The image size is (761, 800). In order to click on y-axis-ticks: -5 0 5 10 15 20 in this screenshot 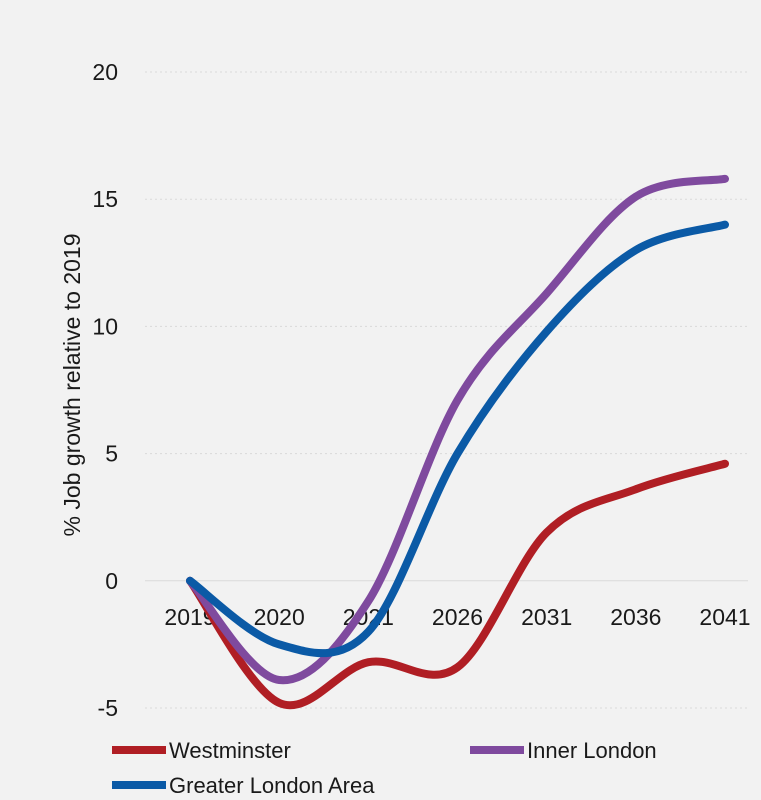, I will do `click(105, 390)`.